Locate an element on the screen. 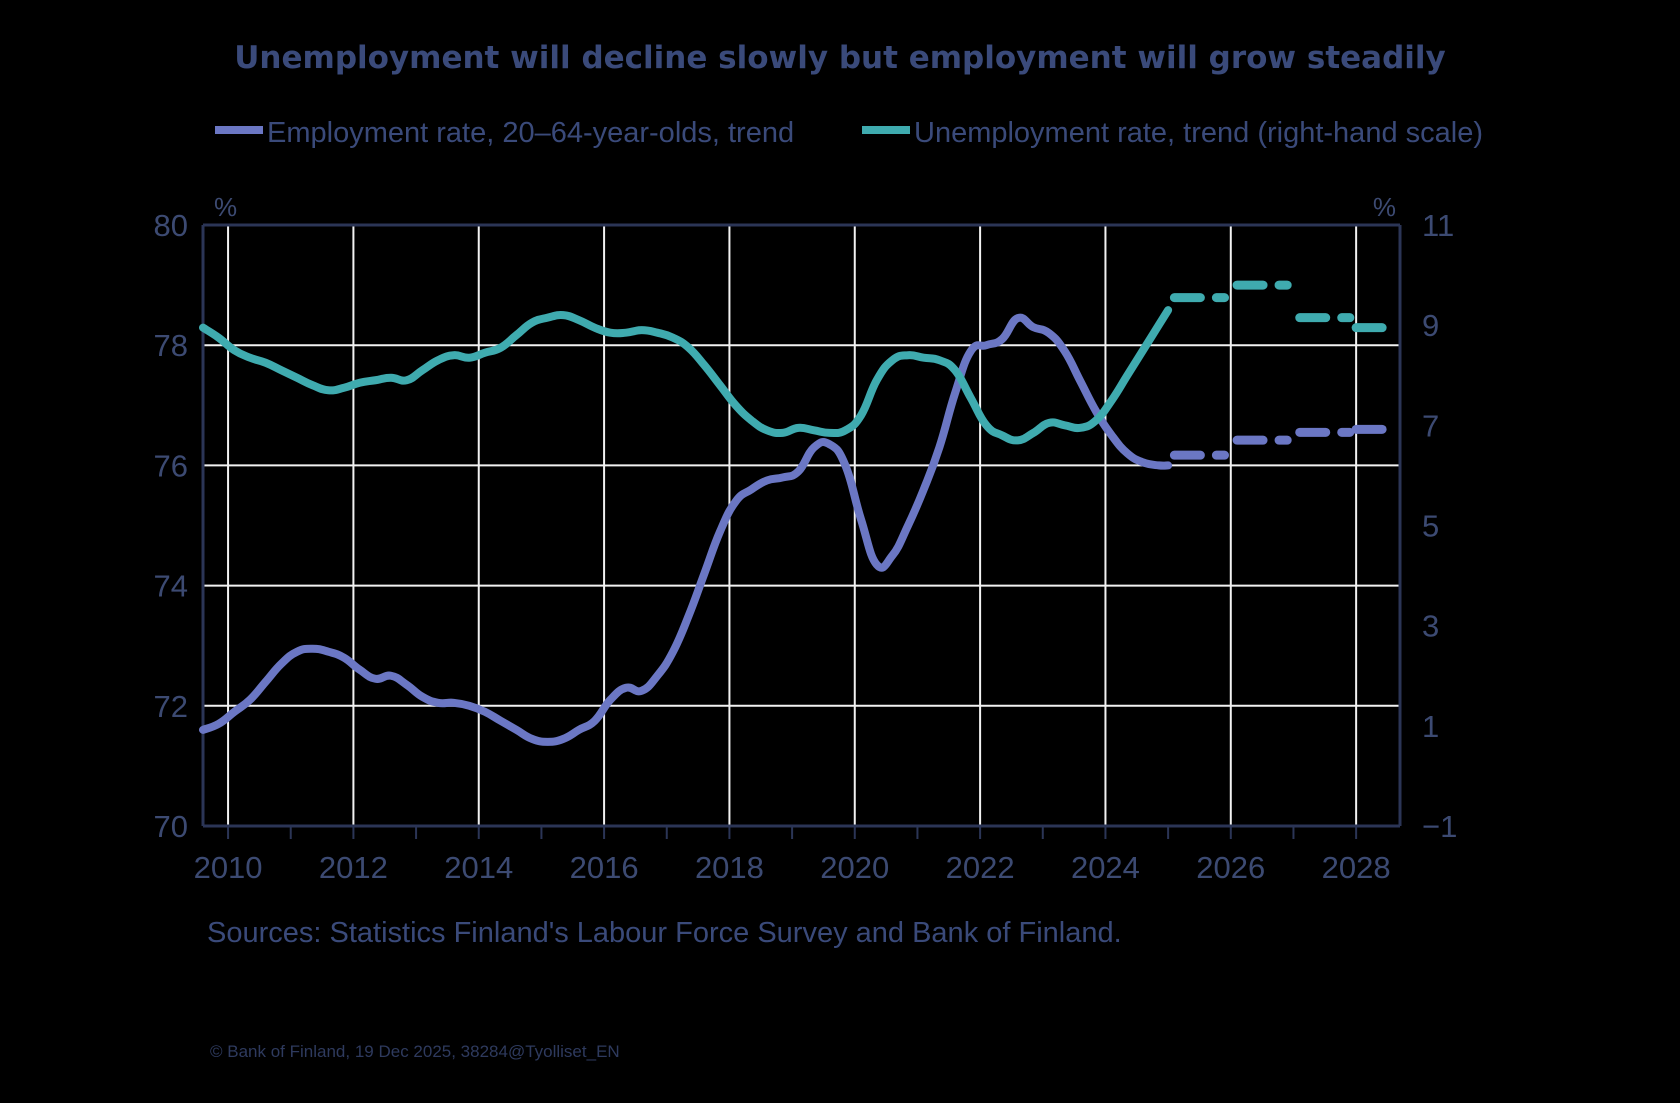 This screenshot has width=1680, height=1103. x-axis-tick-label: 2028 is located at coordinates (1356, 867).